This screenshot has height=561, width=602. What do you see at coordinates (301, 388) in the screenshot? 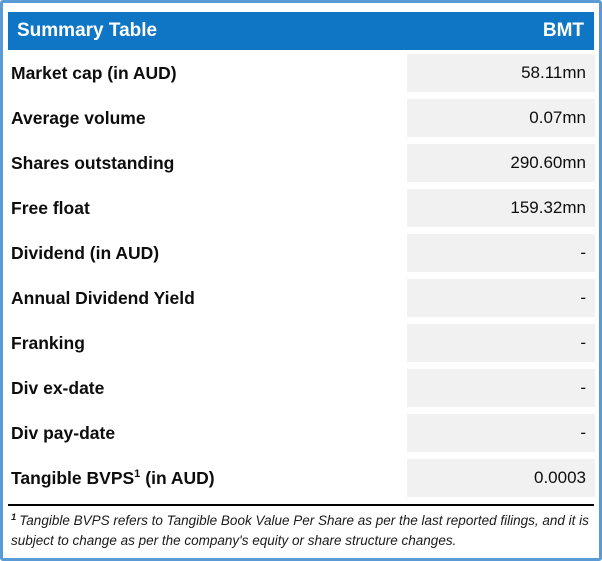
I see `table-row: Div ex-date -` at bounding box center [301, 388].